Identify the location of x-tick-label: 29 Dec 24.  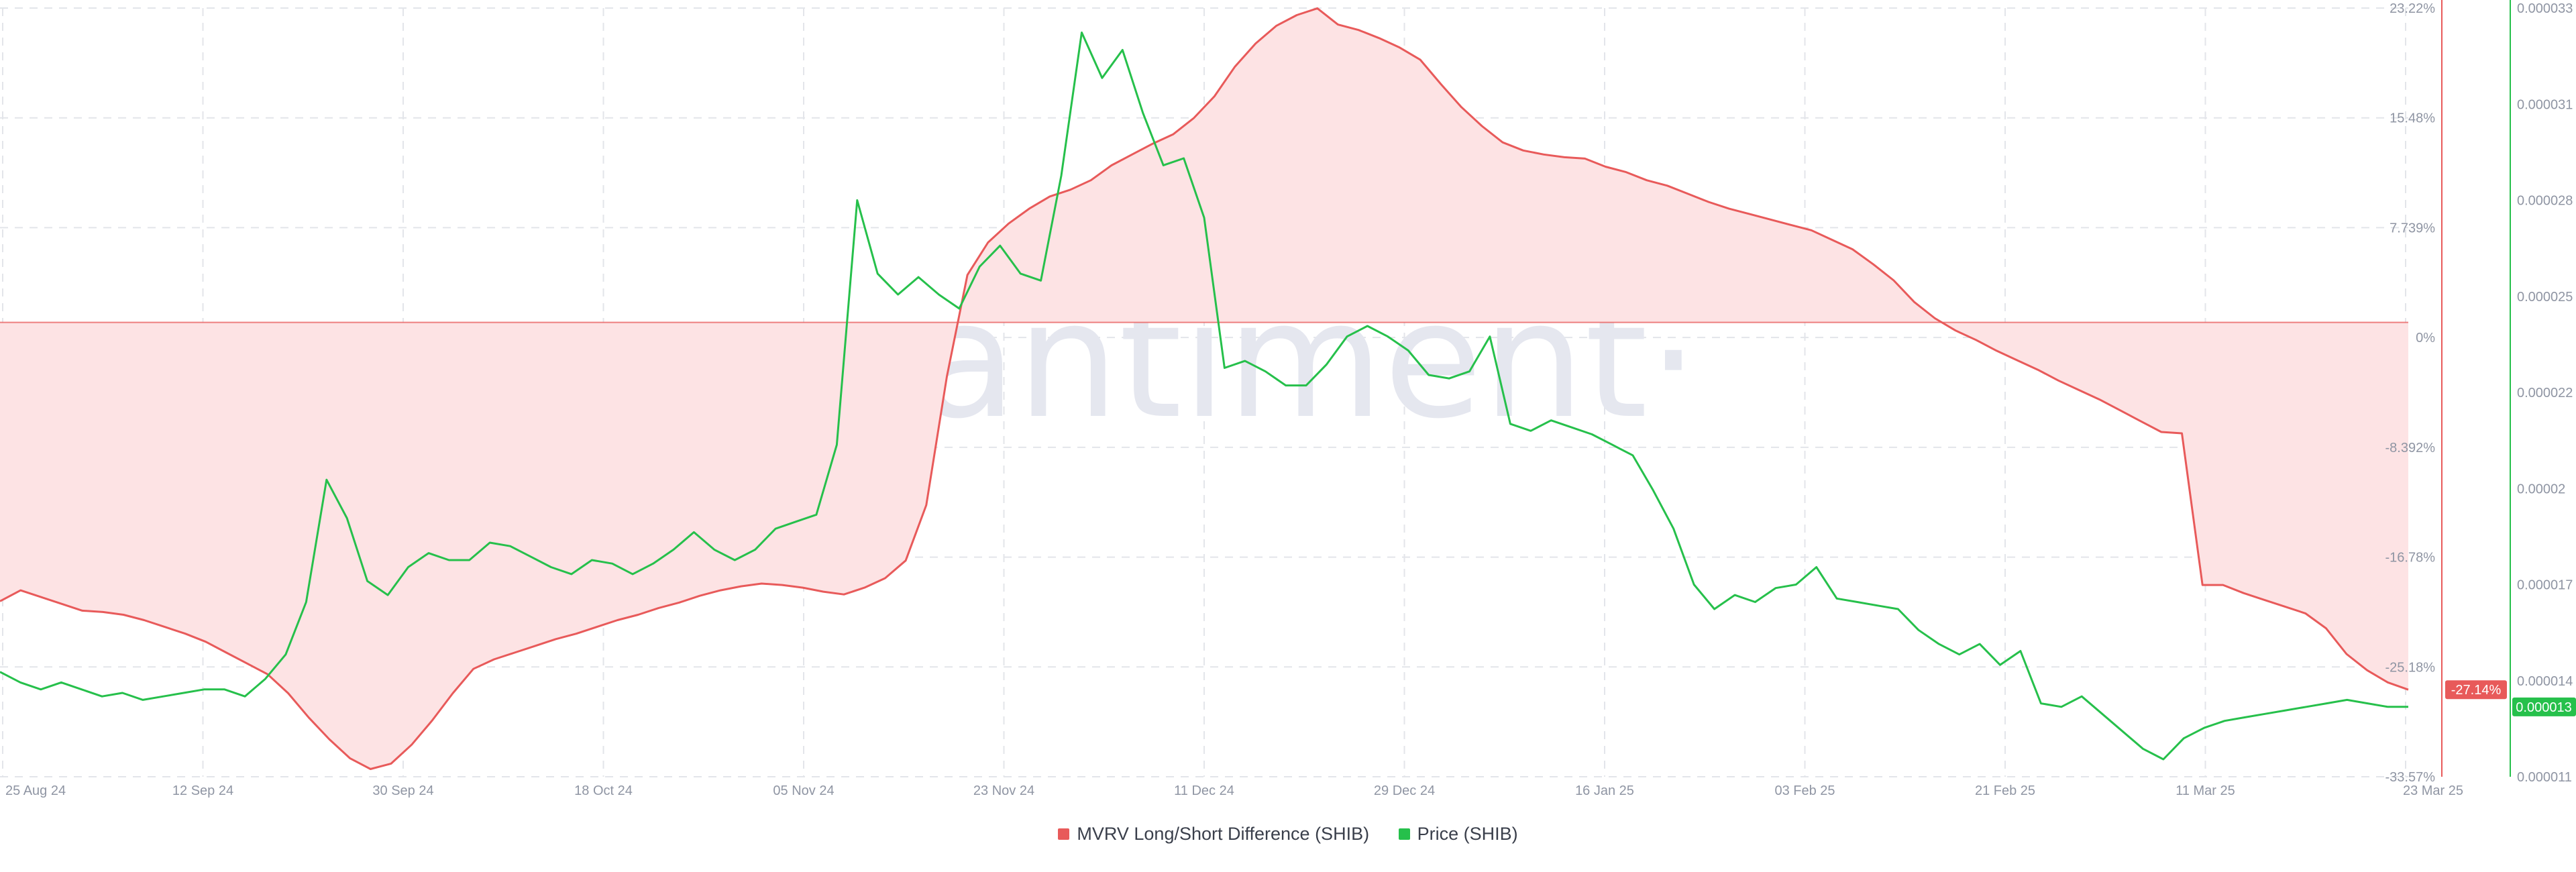
(1404, 790).